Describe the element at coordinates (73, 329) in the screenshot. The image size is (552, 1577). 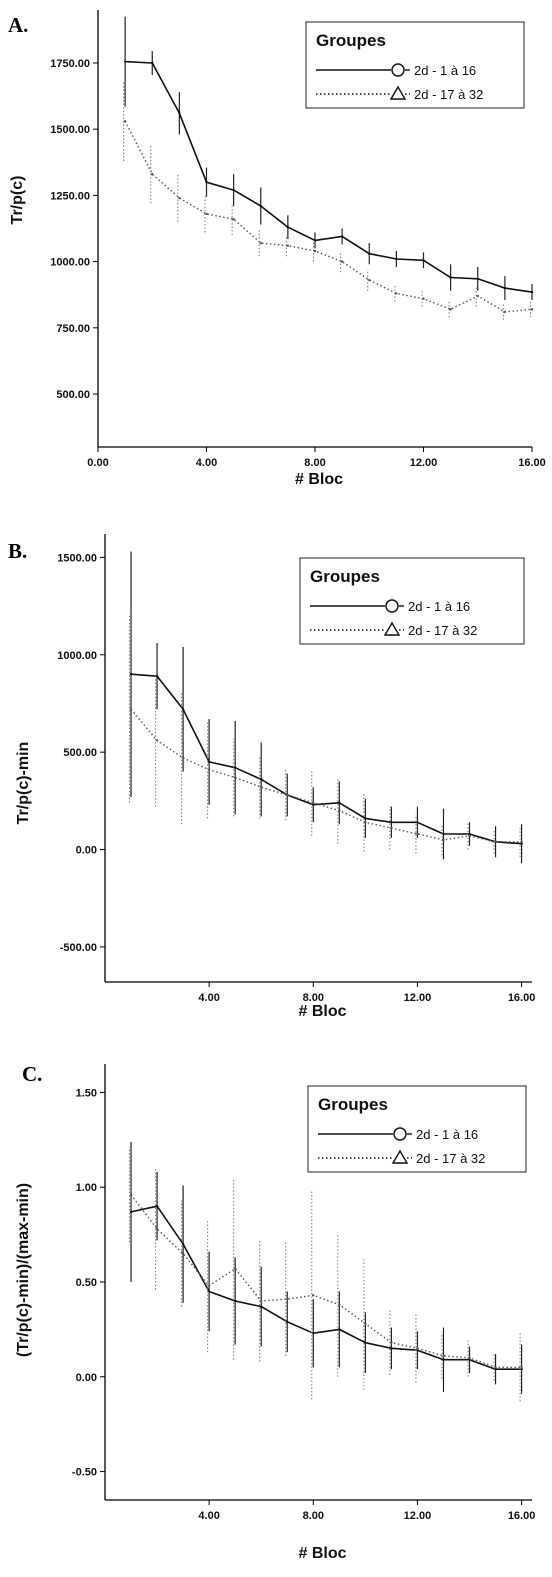
I see `y-tick-label: 750.00` at that location.